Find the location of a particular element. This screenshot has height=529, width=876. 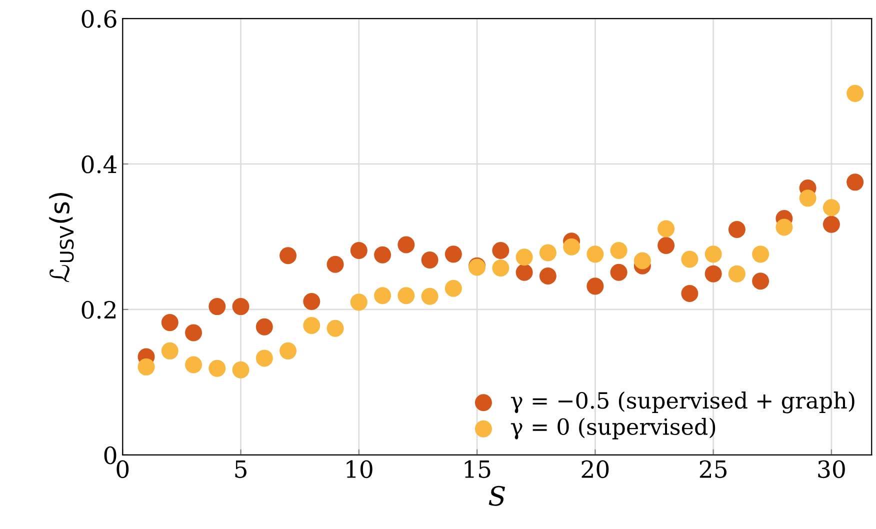

y-tick-label: 0 is located at coordinates (110, 455).